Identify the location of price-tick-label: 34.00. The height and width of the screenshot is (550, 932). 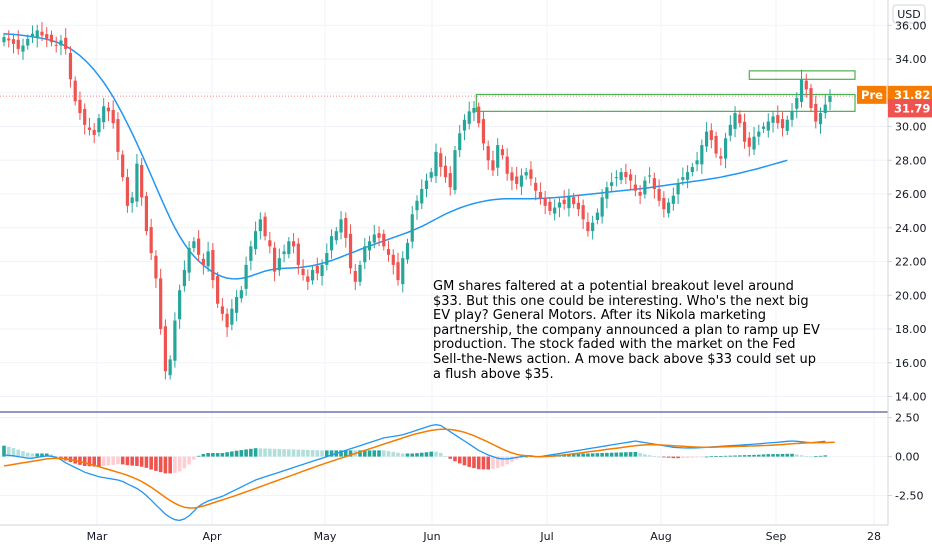
(911, 59).